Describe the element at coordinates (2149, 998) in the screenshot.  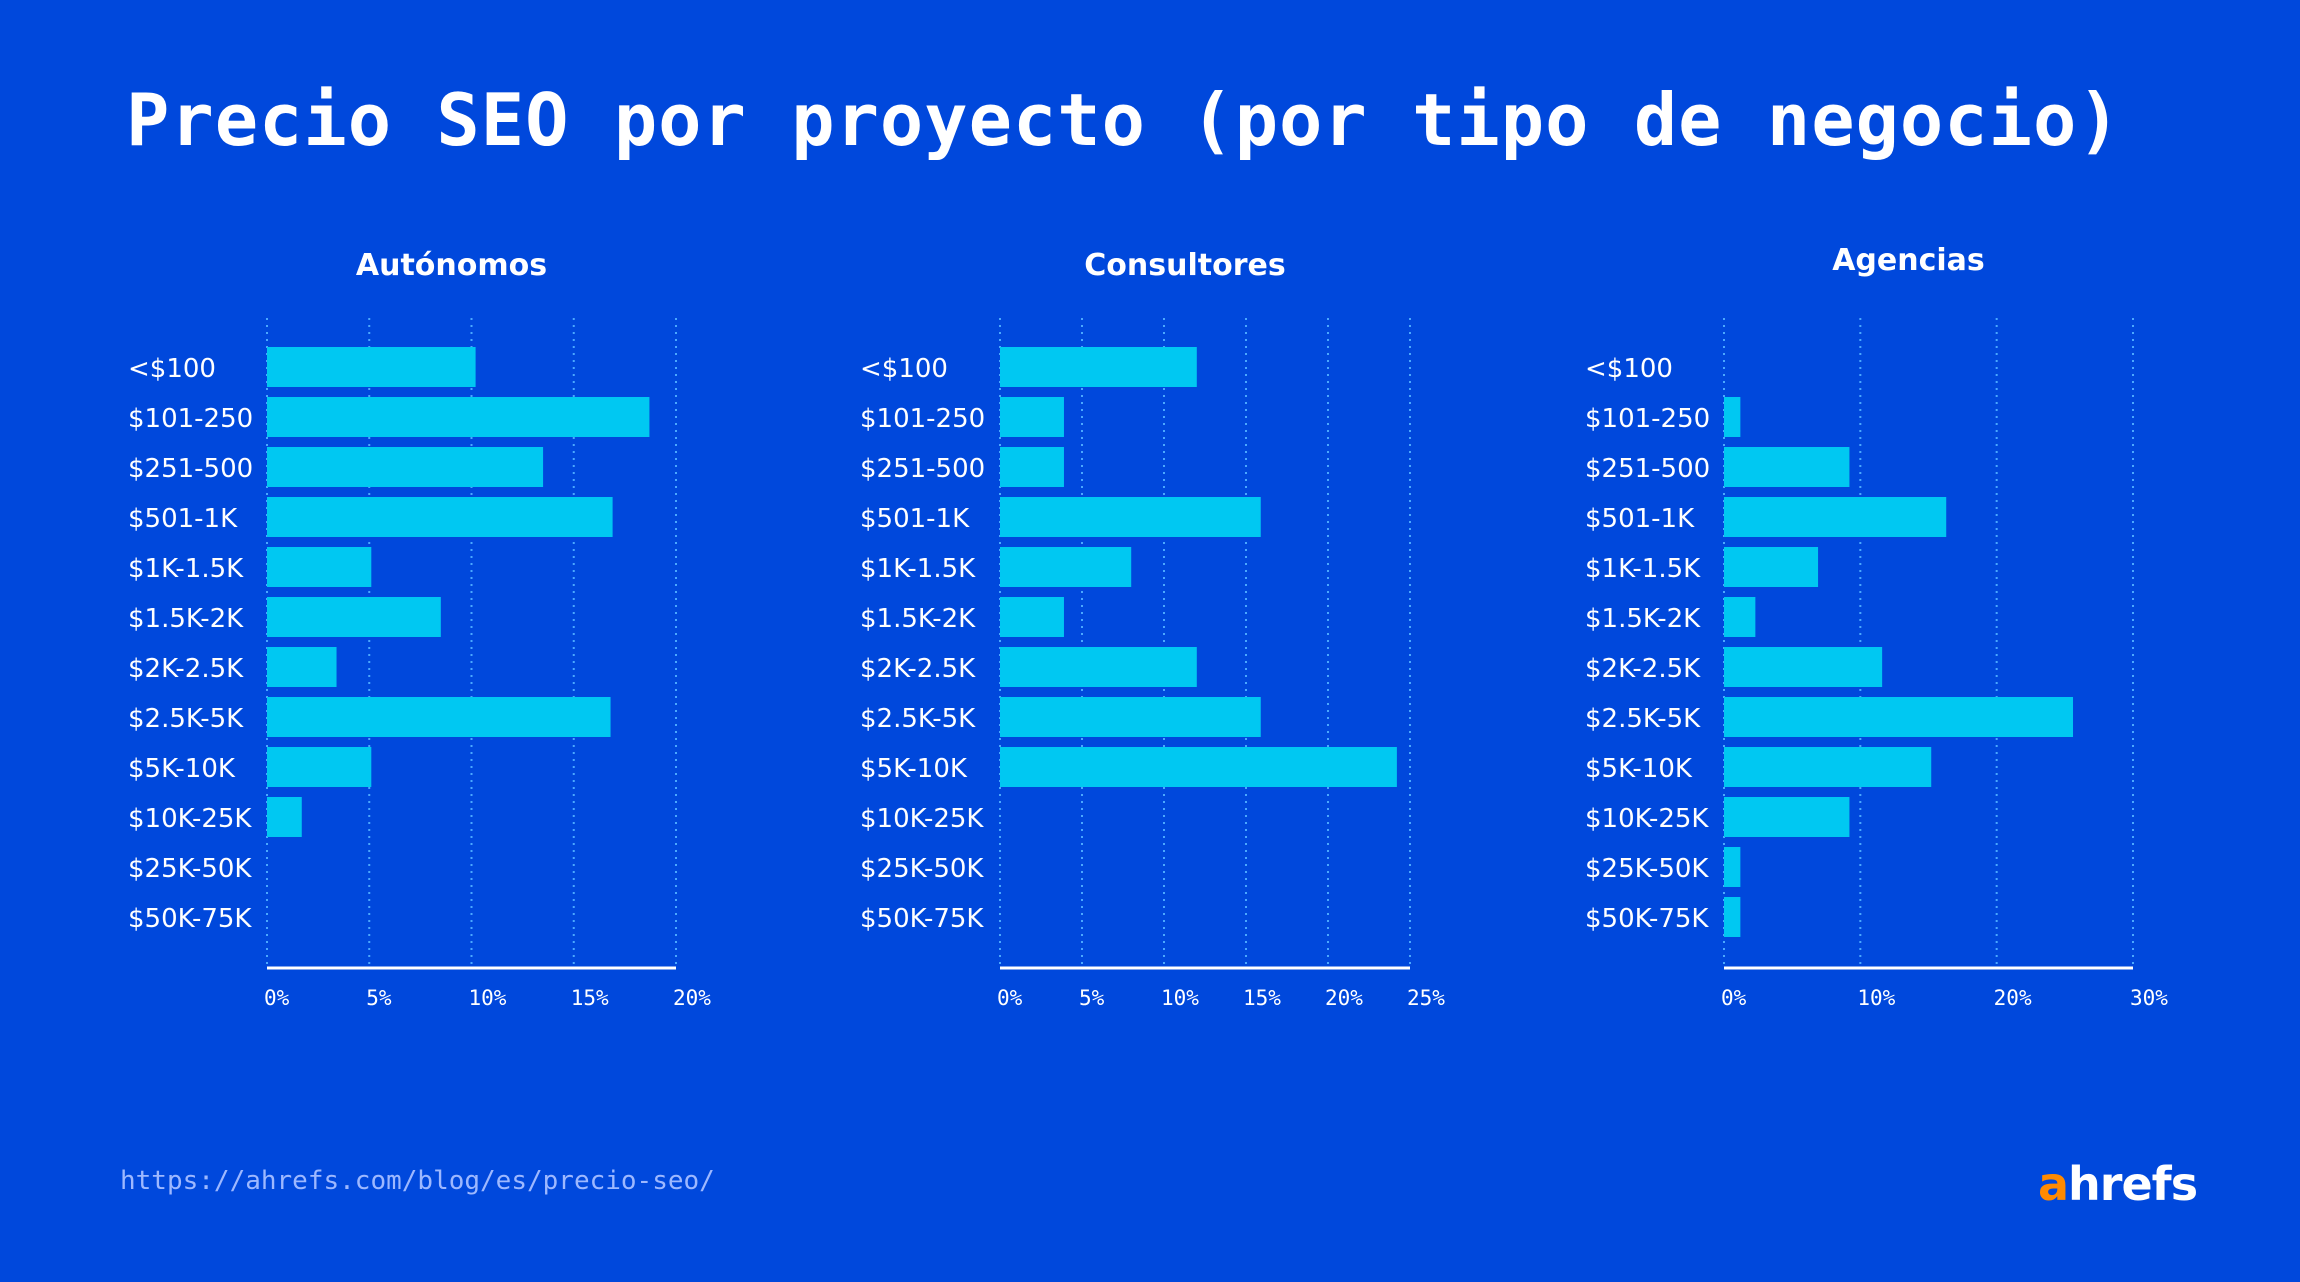
I see `x-tick-label: 30%` at that location.